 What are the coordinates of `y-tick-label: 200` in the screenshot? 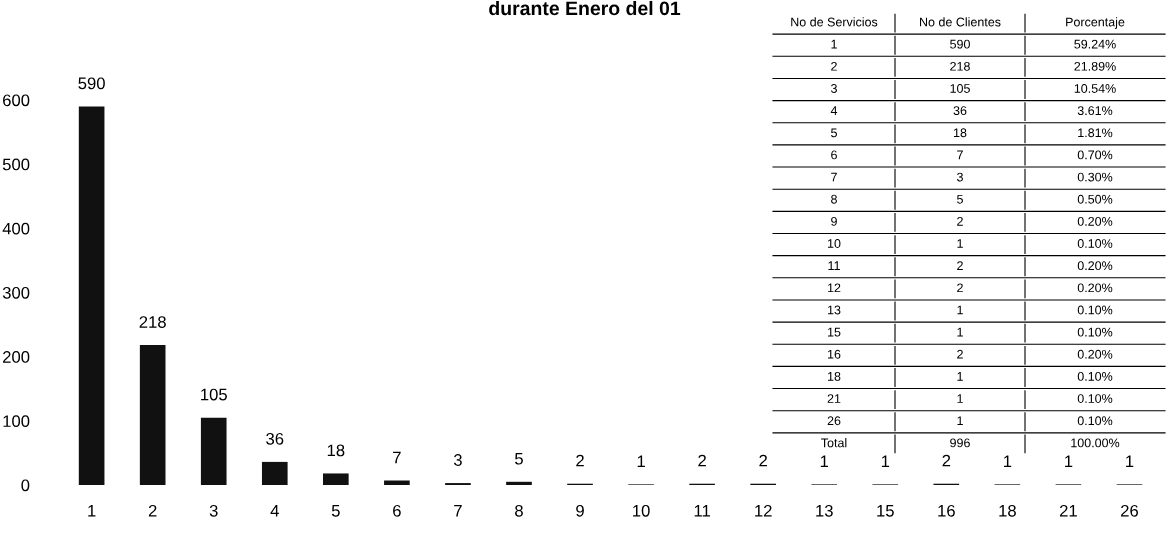 It's located at (16, 357).